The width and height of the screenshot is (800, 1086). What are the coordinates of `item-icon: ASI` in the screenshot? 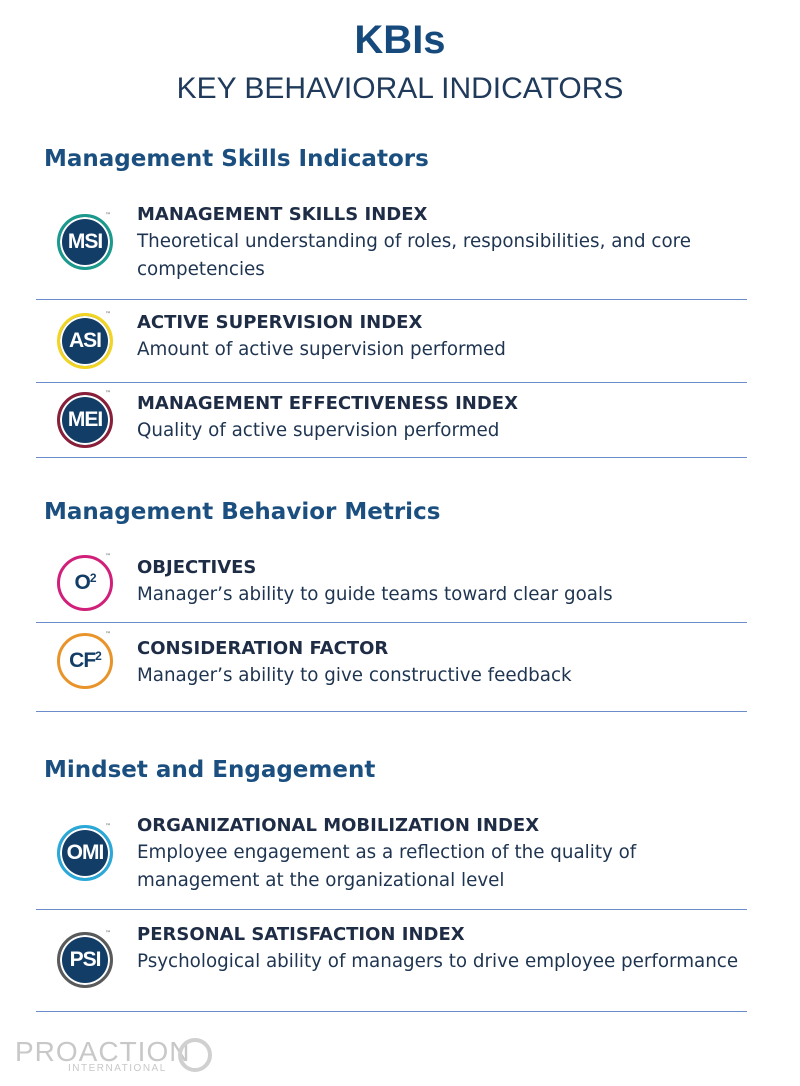 It's located at (85, 341).